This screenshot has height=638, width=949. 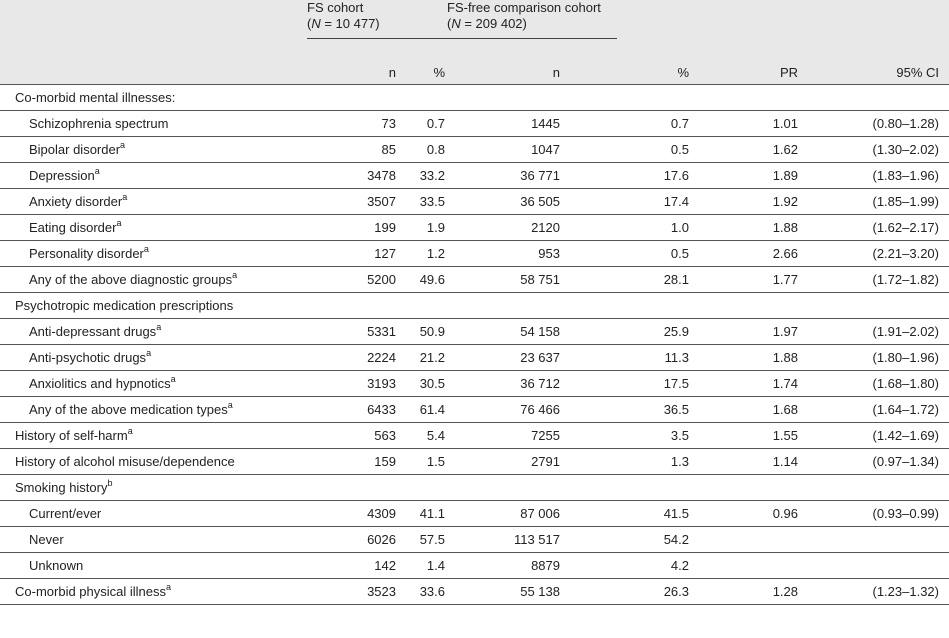 I want to click on pr-cell: 1.92, so click(x=750, y=201).